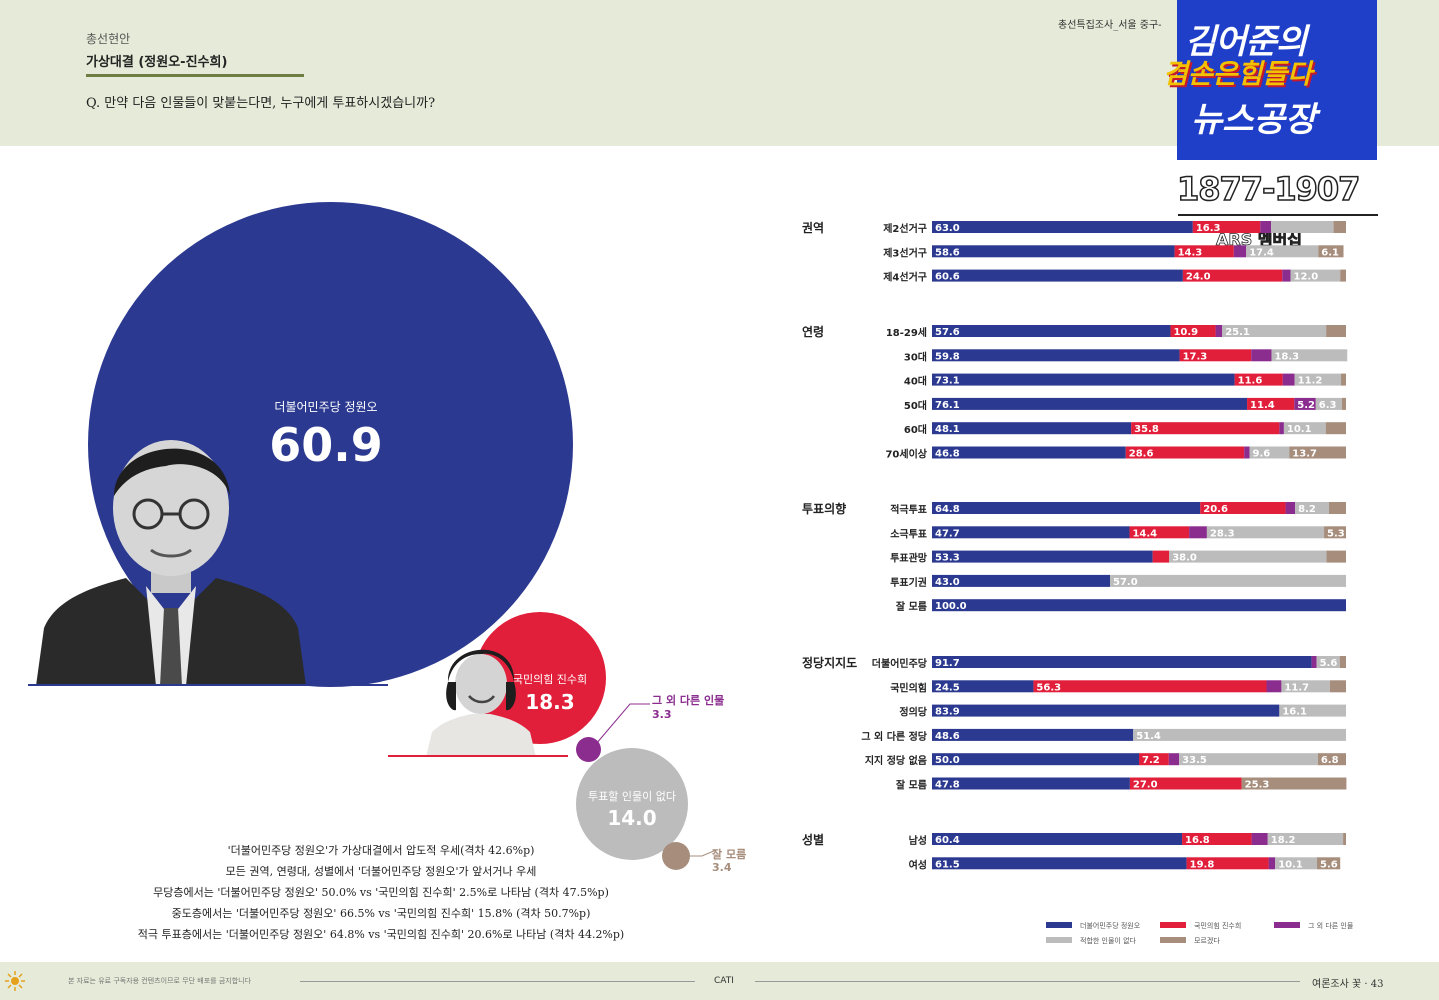  What do you see at coordinates (261, 103) in the screenshot?
I see `survey-question: Q. 만약 다음 인물들이 맞붙는다면, 누구에게 투표하시겠습니까?` at bounding box center [261, 103].